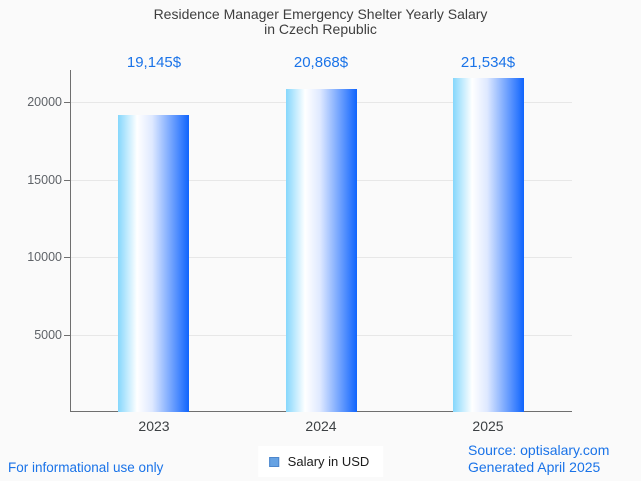  I want to click on x-tick-label-2024: 2024, so click(321, 426).